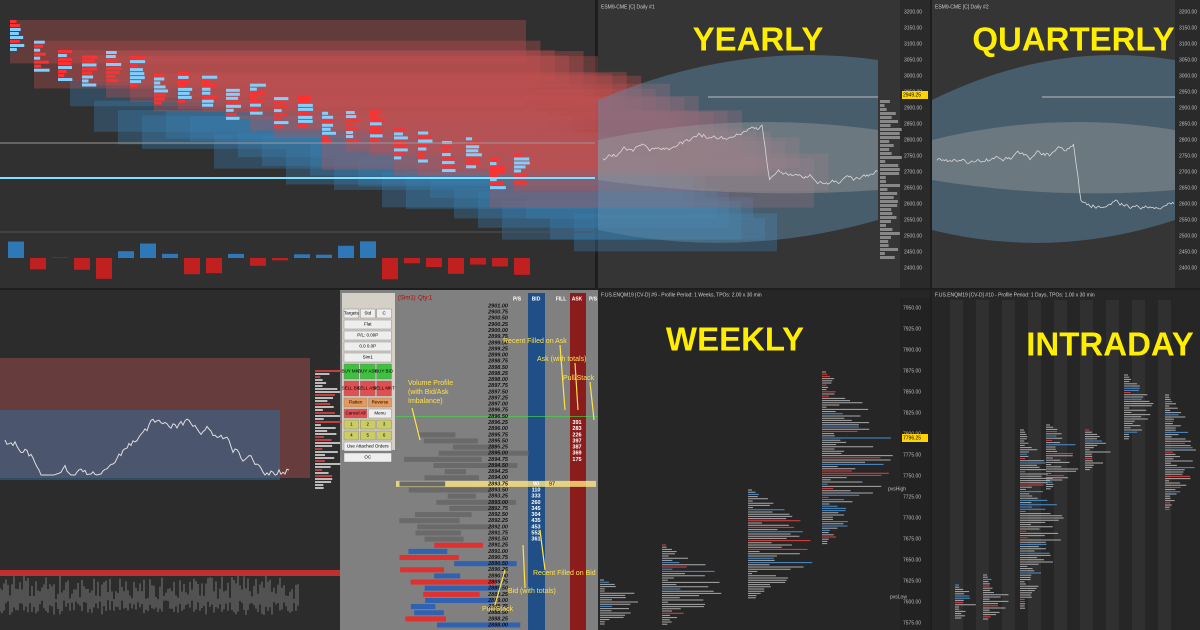 The height and width of the screenshot is (630, 1200). I want to click on price-label: 2896.00, so click(497, 429).